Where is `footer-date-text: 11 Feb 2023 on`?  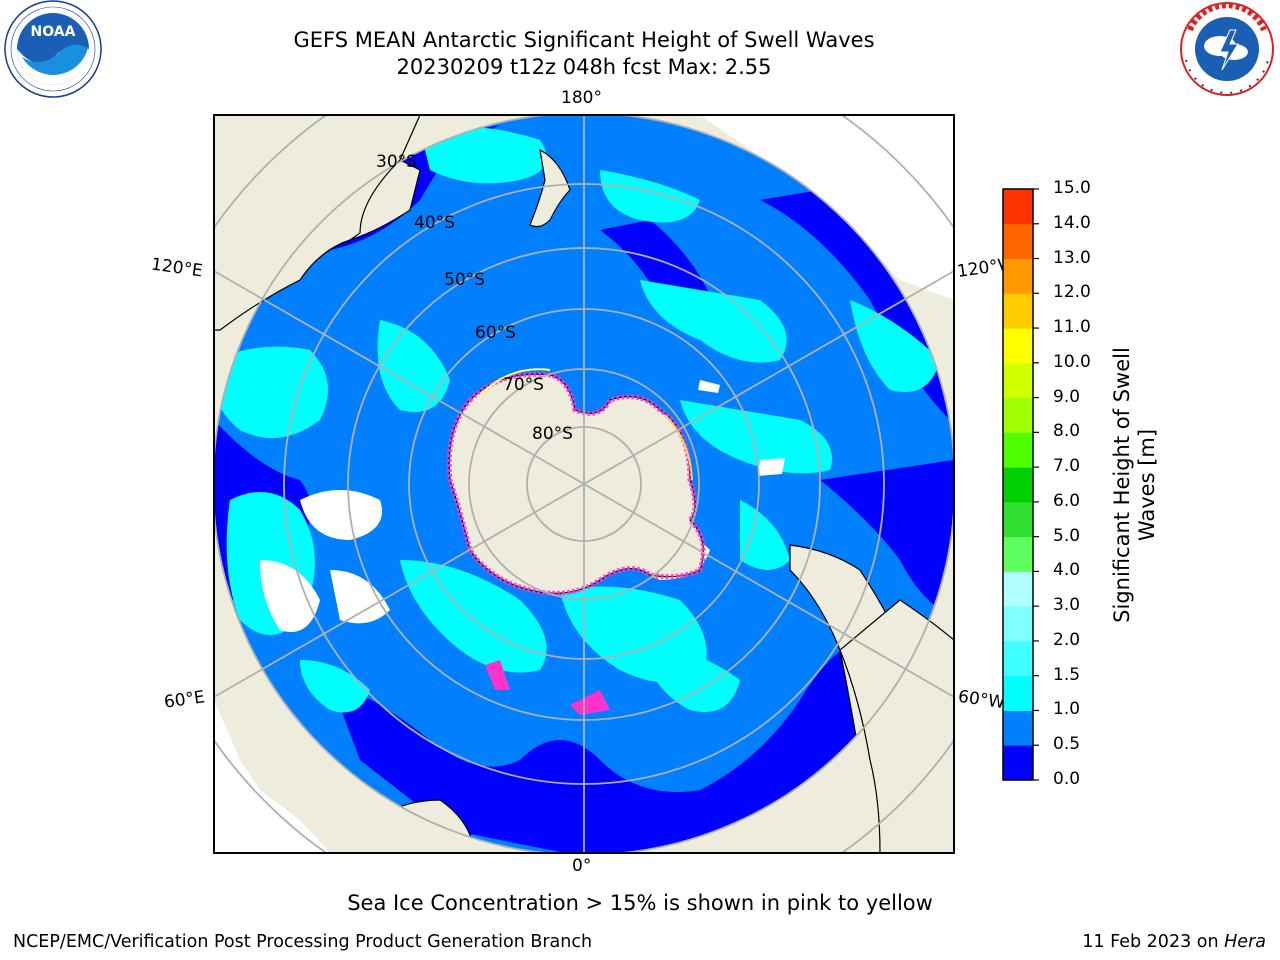
footer-date-text: 11 Feb 2023 on is located at coordinates (1153, 942).